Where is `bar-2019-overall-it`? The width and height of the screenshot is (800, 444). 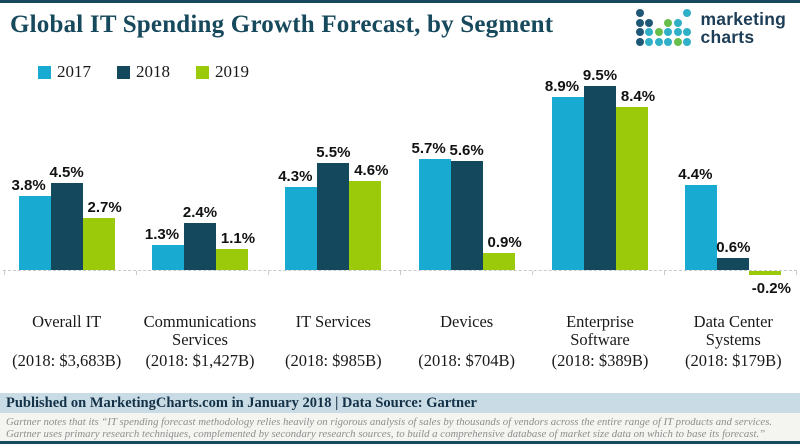
bar-2019-overall-it is located at coordinates (98, 243).